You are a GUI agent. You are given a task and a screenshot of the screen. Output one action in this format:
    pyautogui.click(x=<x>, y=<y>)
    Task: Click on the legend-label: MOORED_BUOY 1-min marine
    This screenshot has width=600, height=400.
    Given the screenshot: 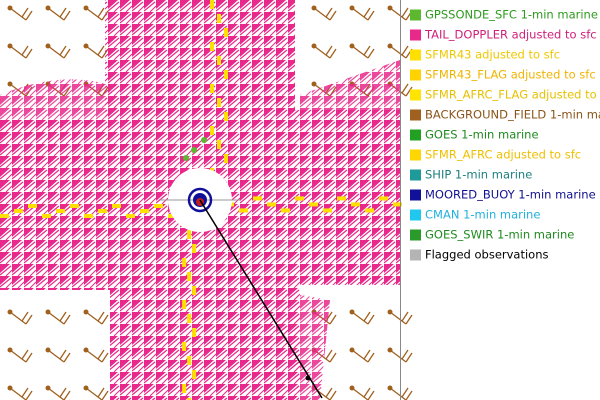 What is the action you would take?
    pyautogui.click(x=510, y=195)
    